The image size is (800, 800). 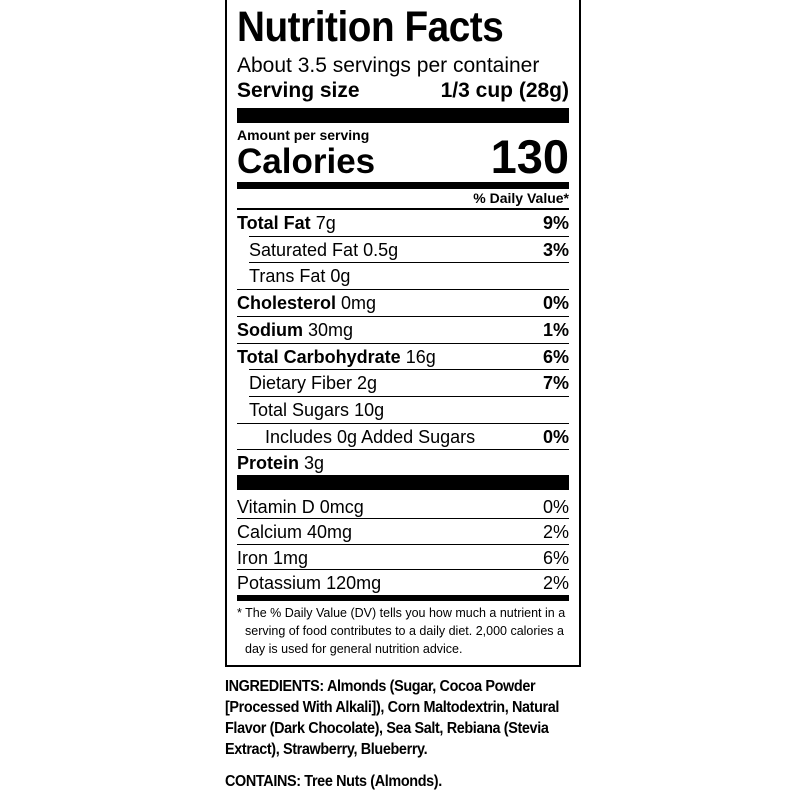 What do you see at coordinates (274, 223) in the screenshot?
I see `nutrient-name: Total Fat` at bounding box center [274, 223].